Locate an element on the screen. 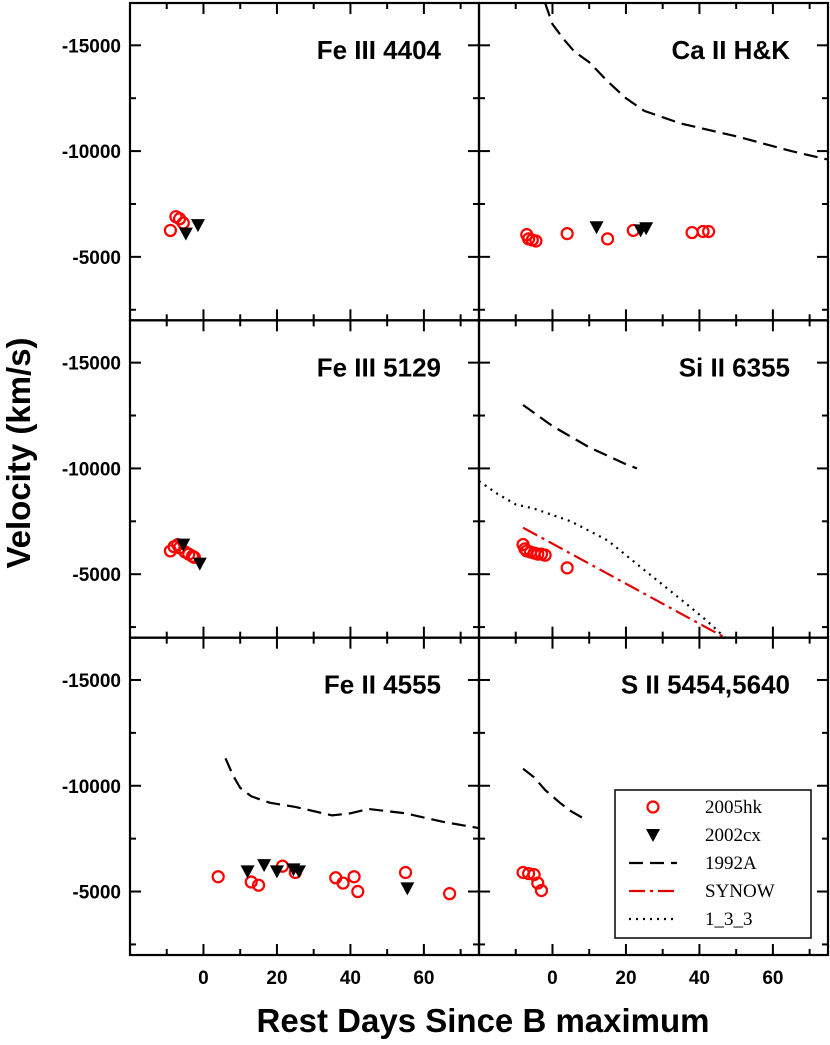 The image size is (830, 1045). x-axis-label: Rest Days Since B maximum is located at coordinates (482, 1020).